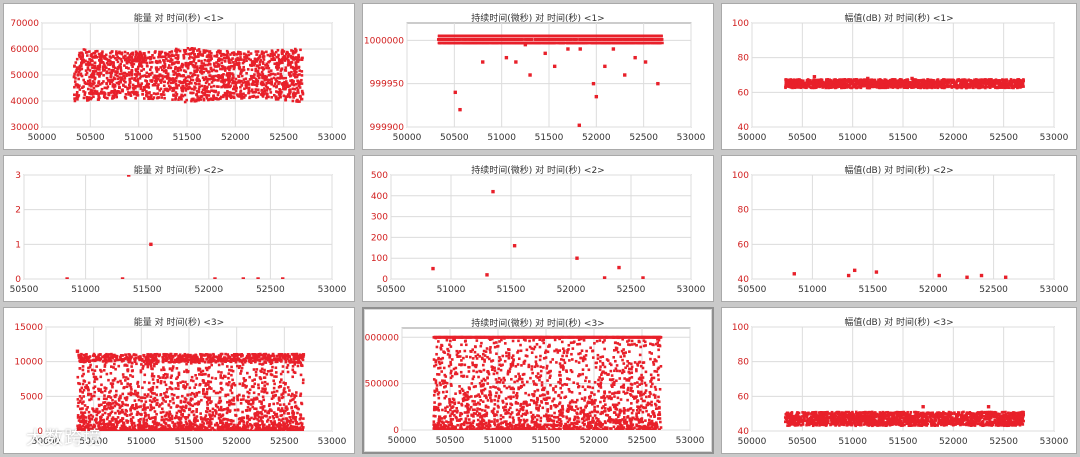 The width and height of the screenshot is (1080, 457). Describe the element at coordinates (953, 138) in the screenshot. I see `x-tick-label: 52000` at that location.